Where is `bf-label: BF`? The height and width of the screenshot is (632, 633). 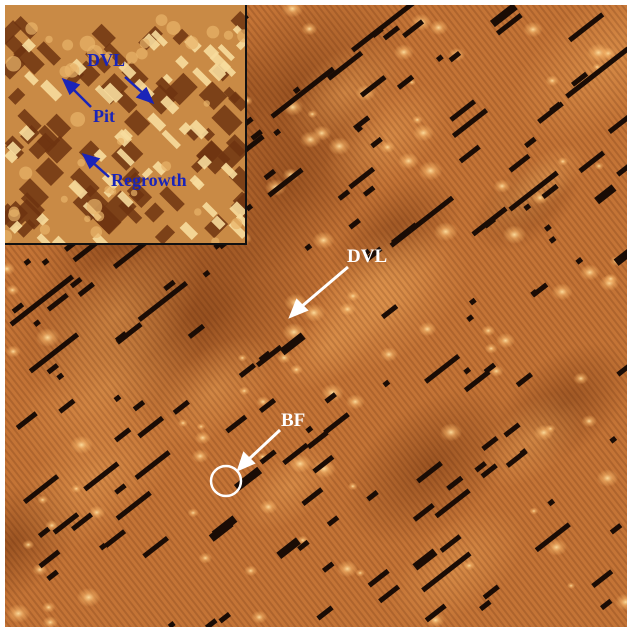 bf-label: BF is located at coordinates (293, 420).